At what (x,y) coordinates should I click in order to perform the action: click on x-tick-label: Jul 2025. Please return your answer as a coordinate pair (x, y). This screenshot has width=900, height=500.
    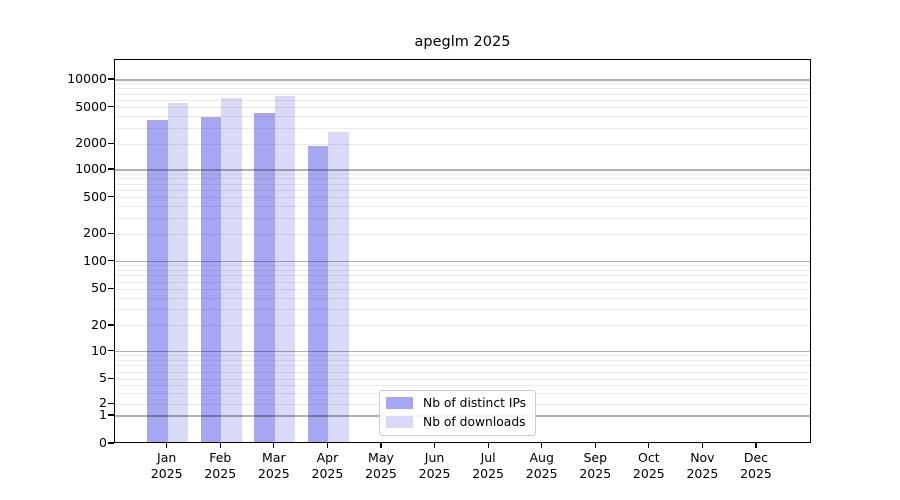
    Looking at the image, I should click on (488, 465).